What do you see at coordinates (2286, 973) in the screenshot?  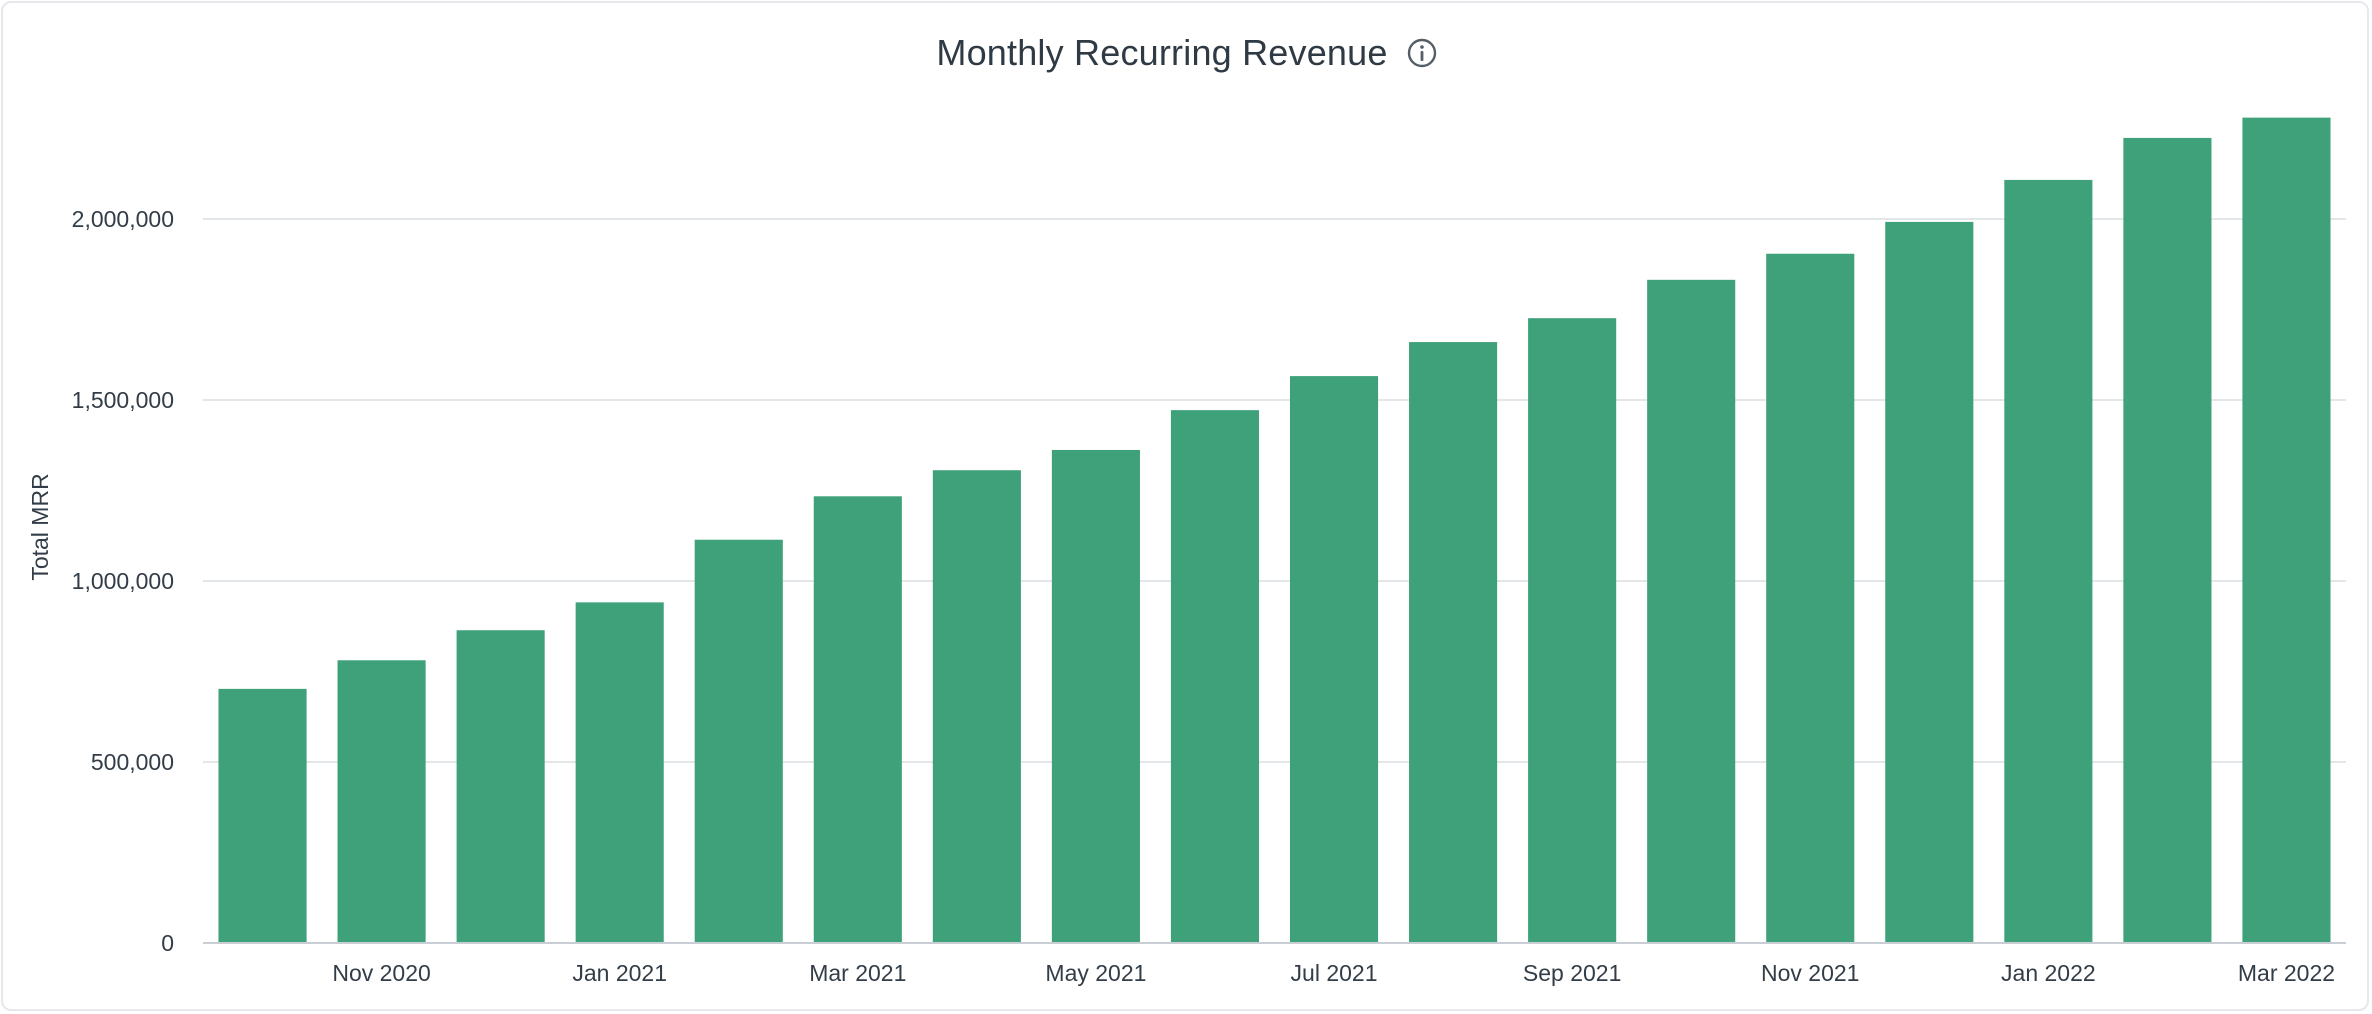 I see `x-tick-label: Mar 2022` at bounding box center [2286, 973].